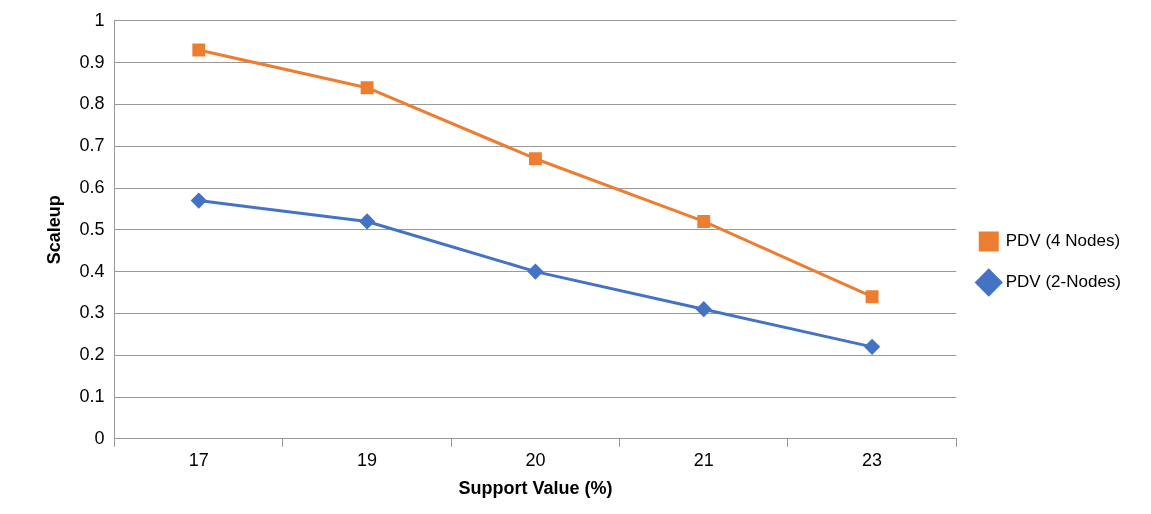  Describe the element at coordinates (92, 103) in the screenshot. I see `y-tick-label: 0.8` at that location.